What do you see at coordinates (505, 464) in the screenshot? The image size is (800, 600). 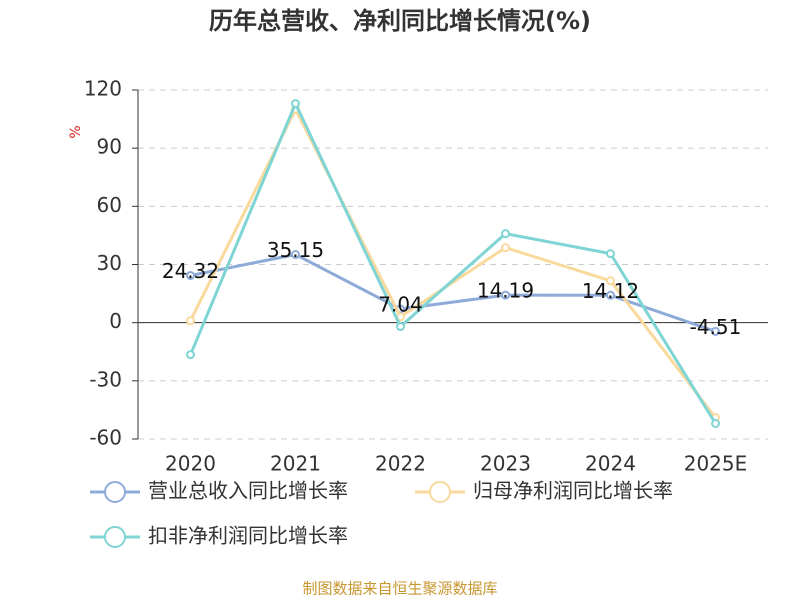 I see `x-tick-label: 2023` at bounding box center [505, 464].